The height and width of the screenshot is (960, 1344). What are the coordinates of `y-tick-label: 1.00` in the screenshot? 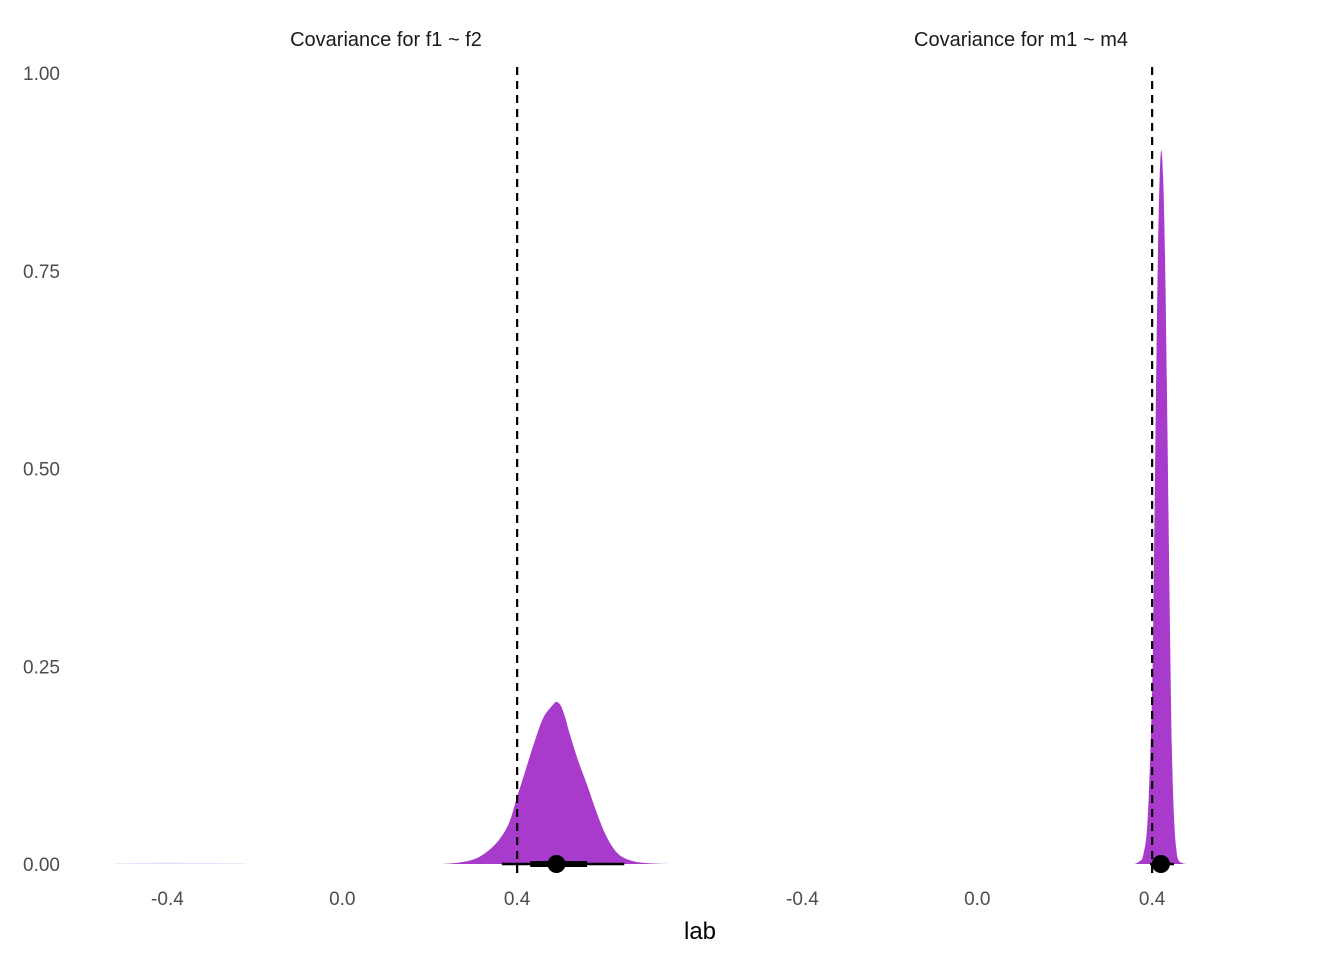 It's located at (41, 74).